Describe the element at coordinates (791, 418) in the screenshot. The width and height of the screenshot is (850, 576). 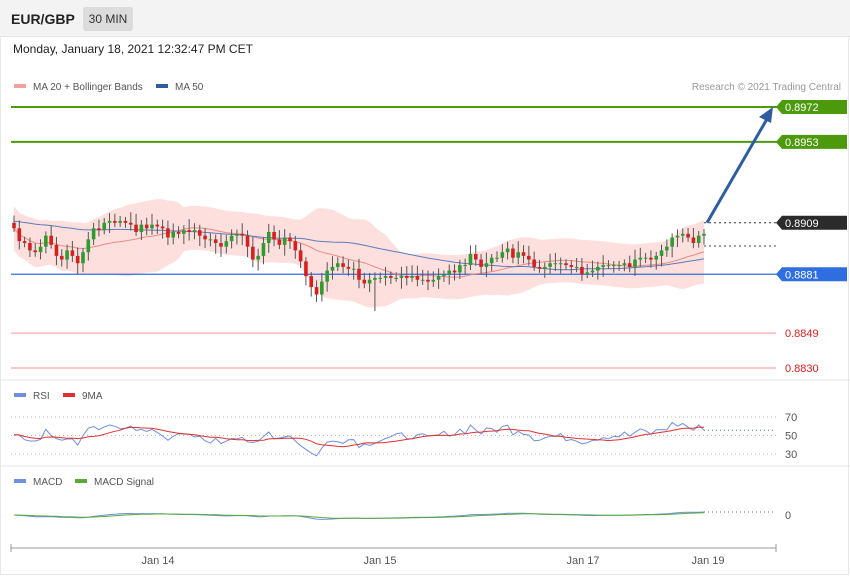
I see `rsi-tick-label: 70` at that location.